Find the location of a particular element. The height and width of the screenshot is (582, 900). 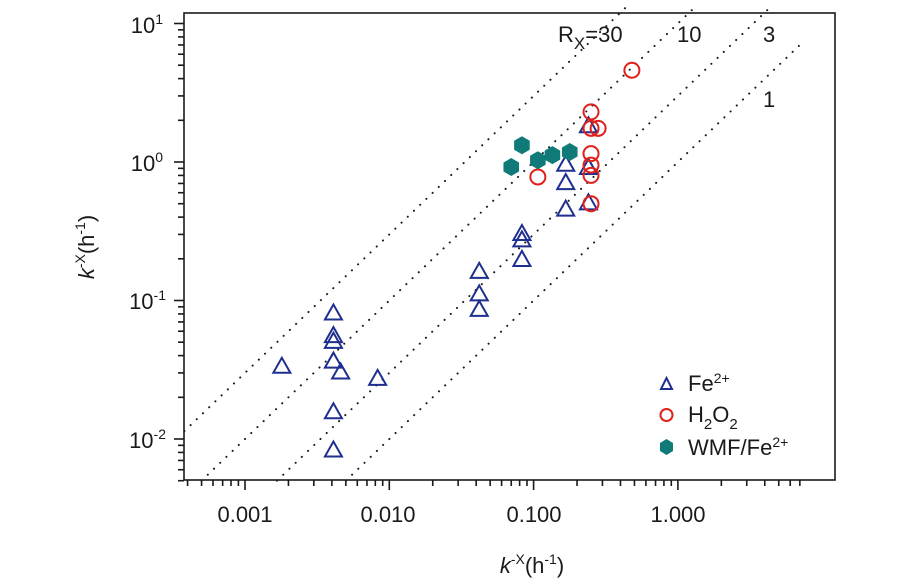

y-tick-label: 10⁻¹ is located at coordinates (147, 300).